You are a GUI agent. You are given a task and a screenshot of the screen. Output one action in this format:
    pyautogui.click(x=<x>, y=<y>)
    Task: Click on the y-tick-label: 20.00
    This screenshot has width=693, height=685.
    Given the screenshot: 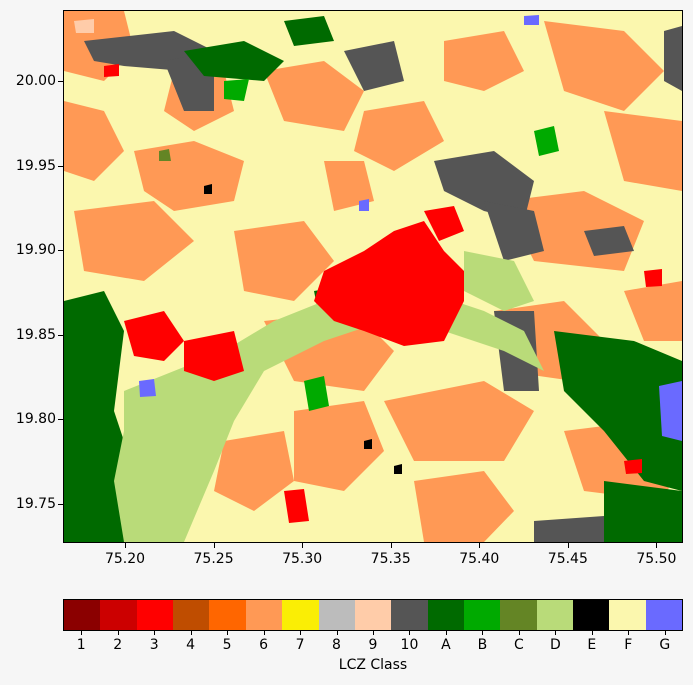 What is the action you would take?
    pyautogui.click(x=35, y=81)
    